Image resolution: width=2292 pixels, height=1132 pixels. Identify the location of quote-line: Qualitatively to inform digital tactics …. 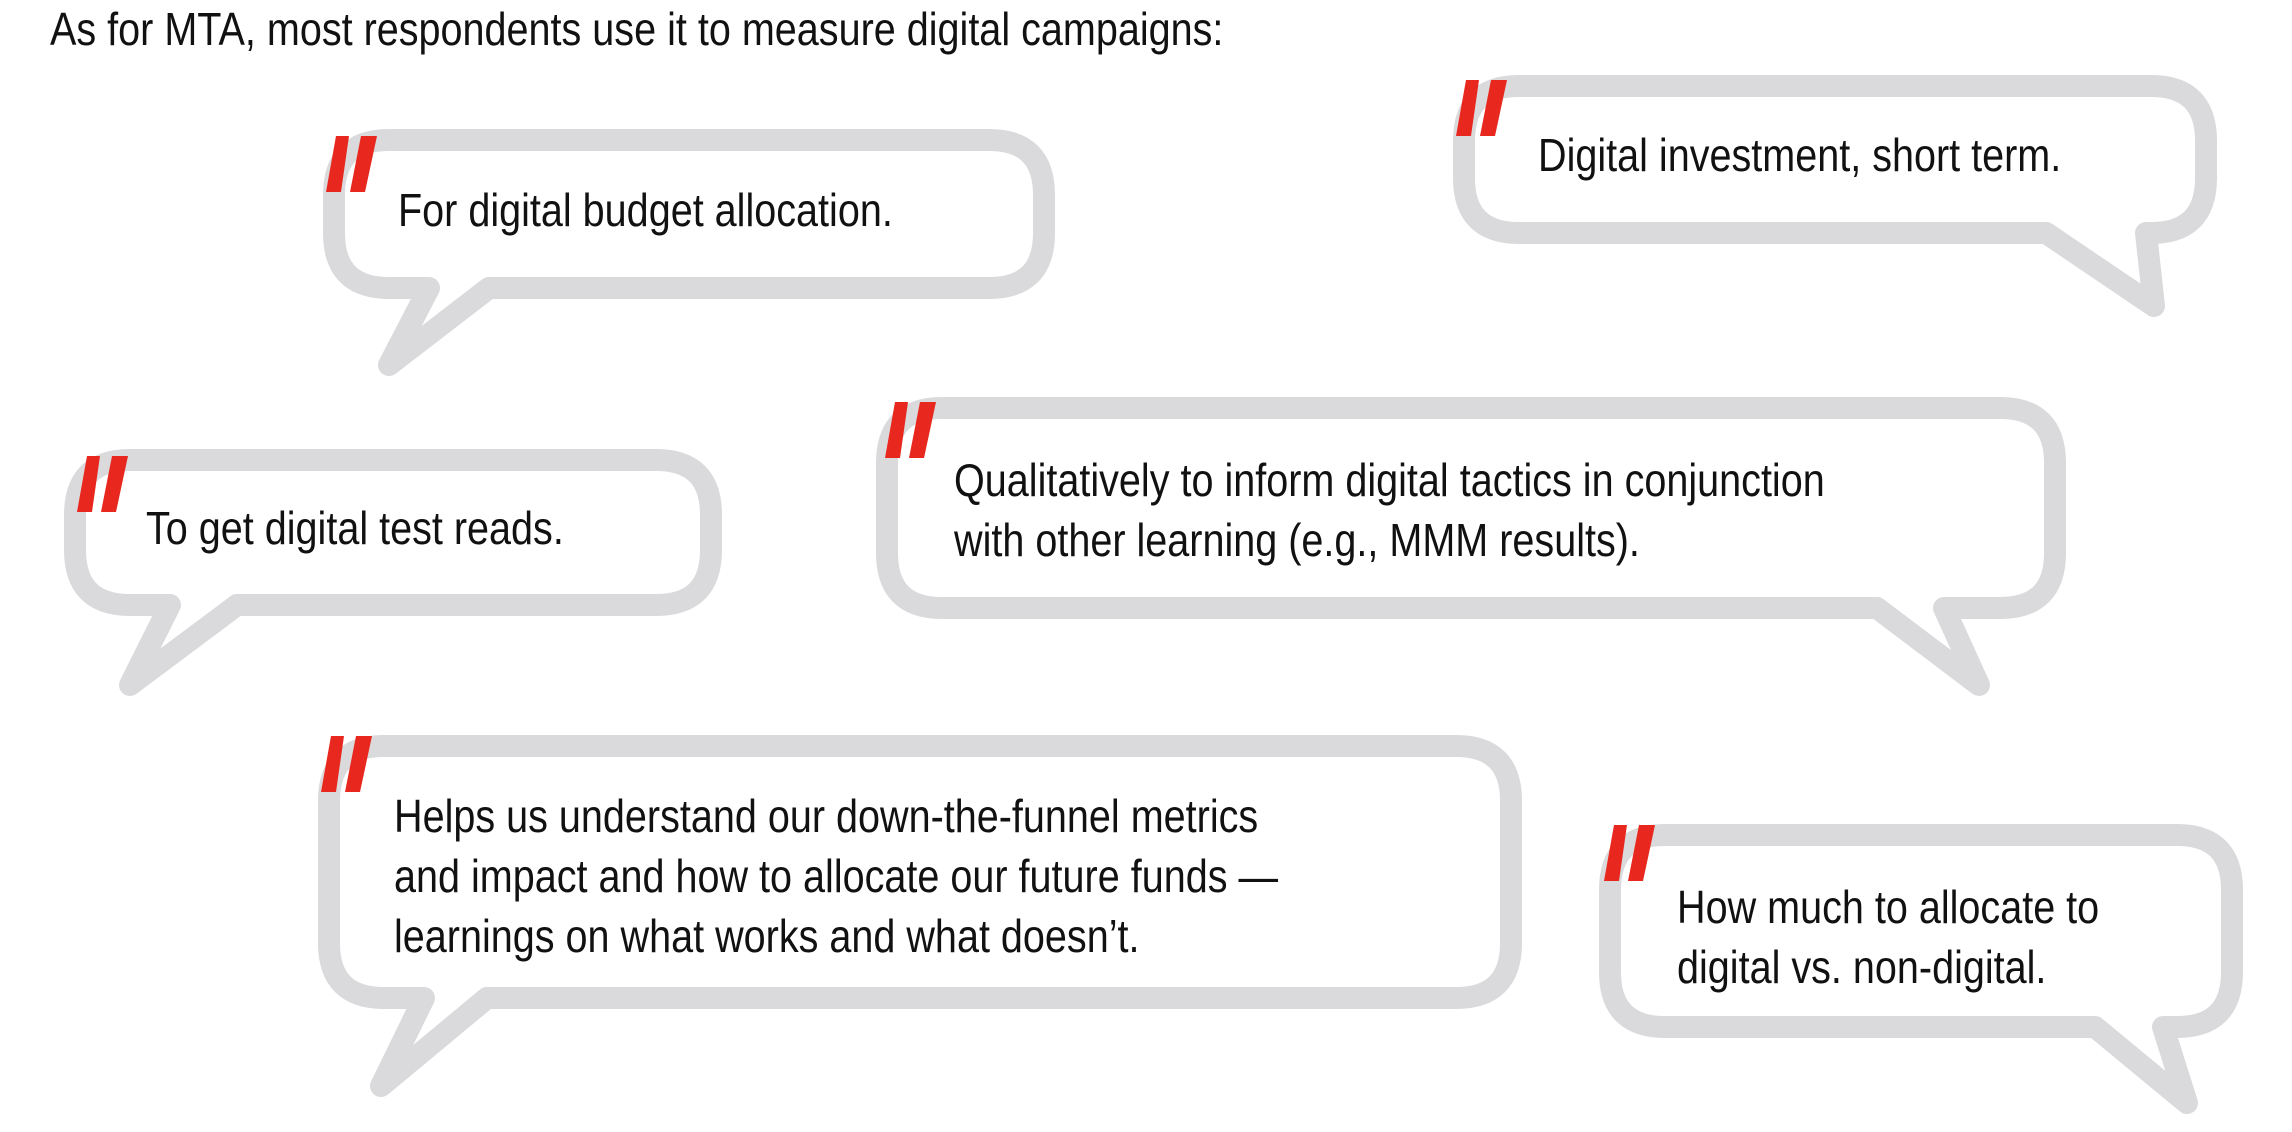
(1389, 480).